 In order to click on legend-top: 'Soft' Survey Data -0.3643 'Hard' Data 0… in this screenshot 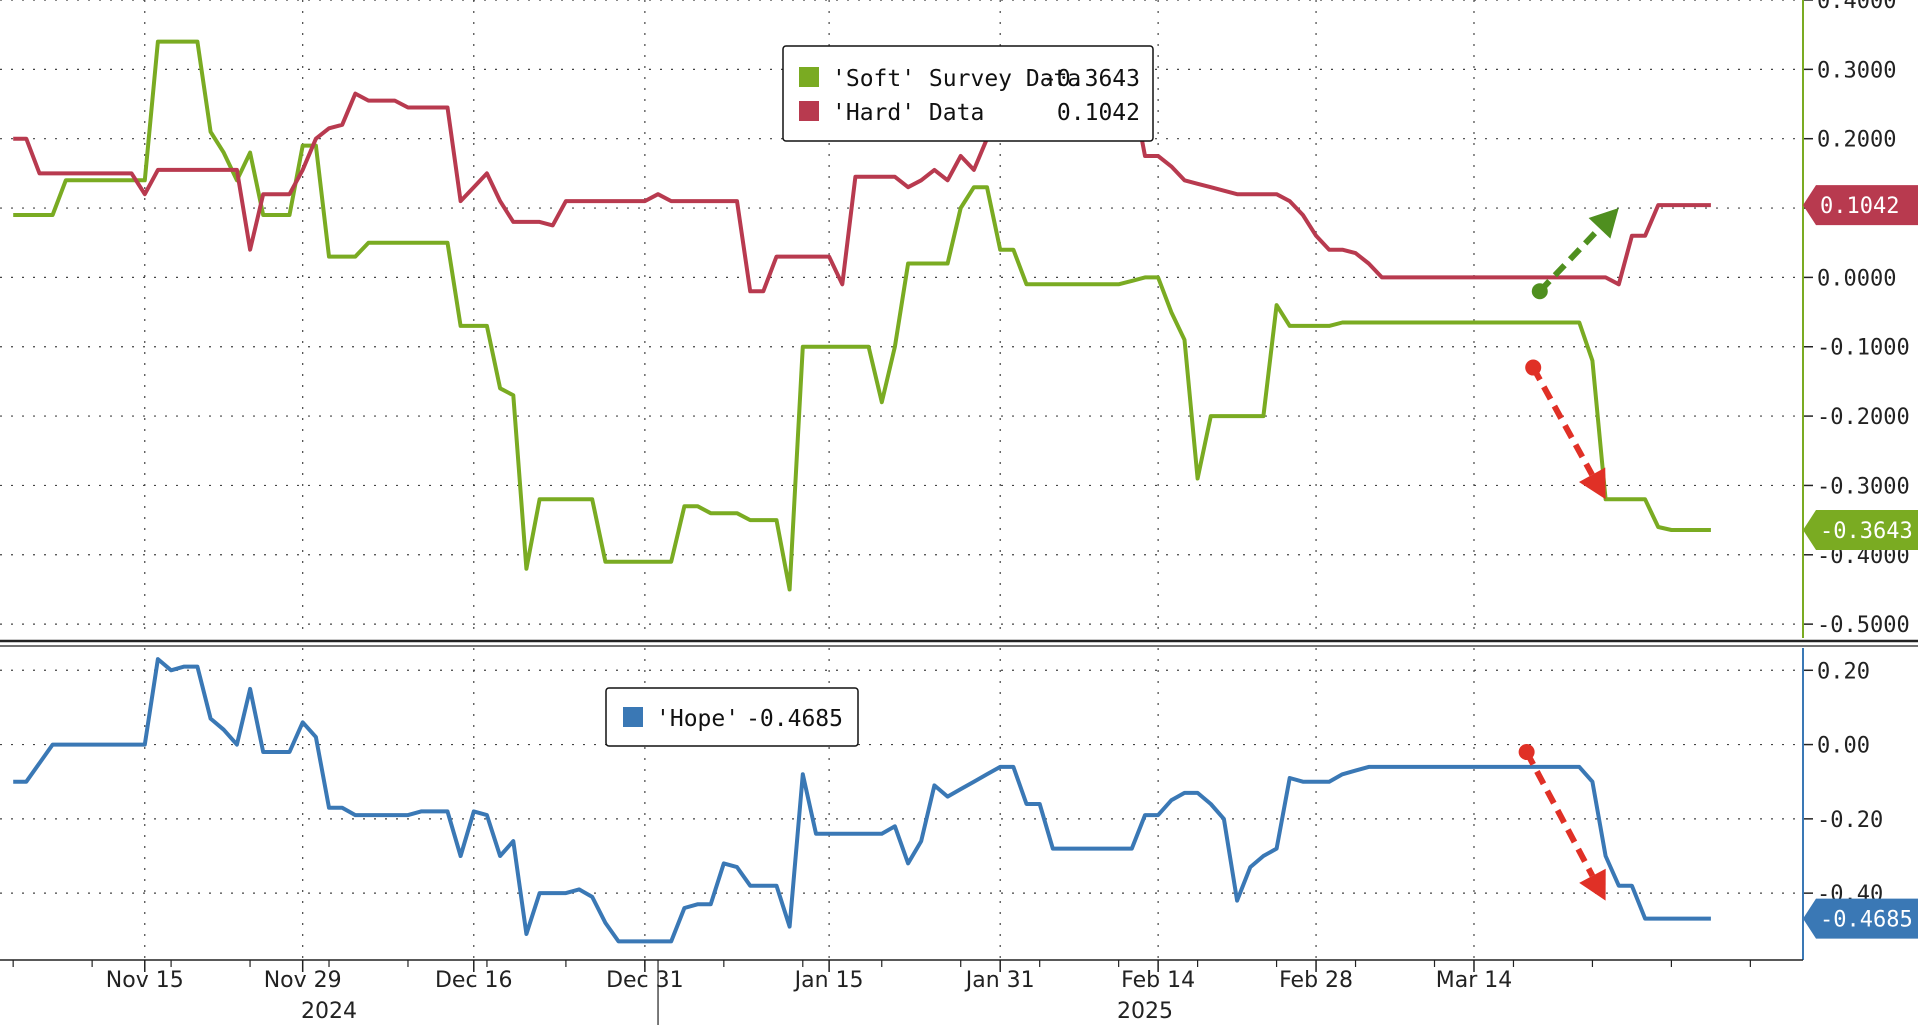, I will do `click(968, 93)`.